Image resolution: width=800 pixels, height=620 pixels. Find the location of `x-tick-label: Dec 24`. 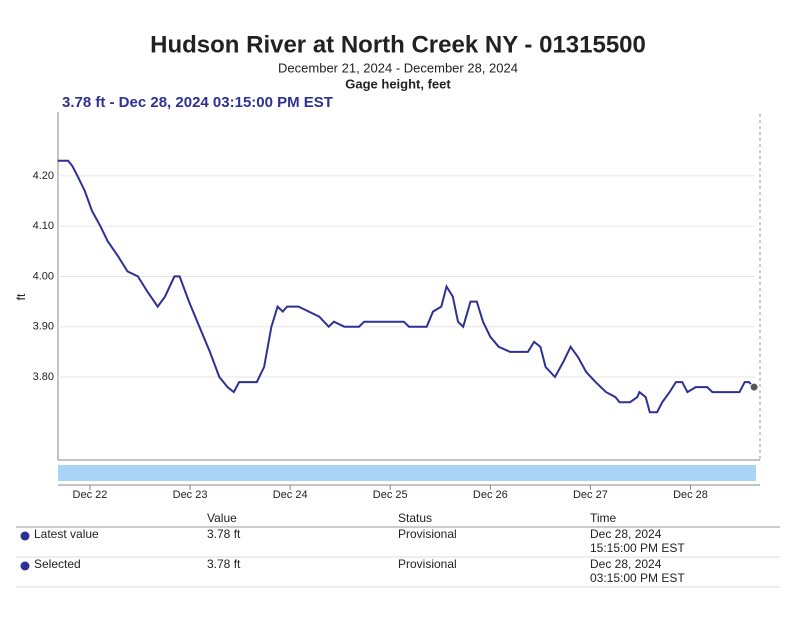

x-tick-label: Dec 24 is located at coordinates (290, 495).